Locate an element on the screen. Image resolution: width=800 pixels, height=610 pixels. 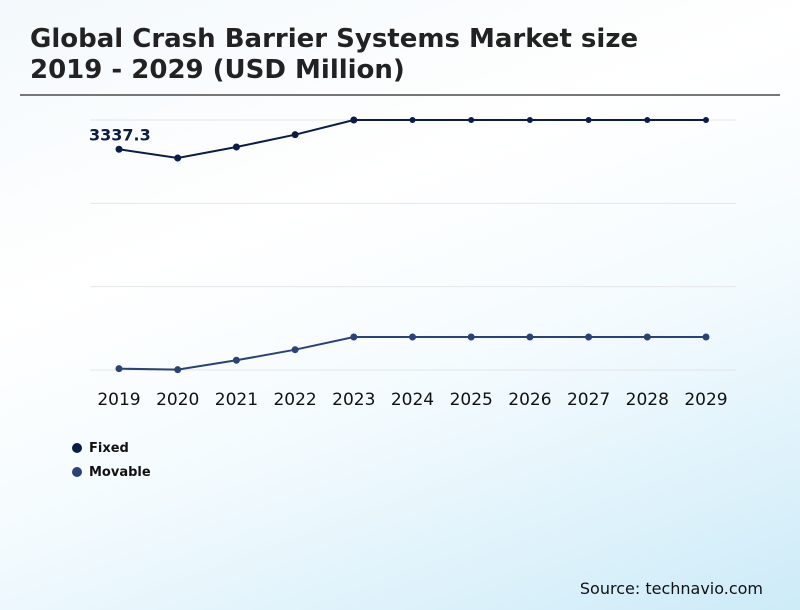
legend-marker-fixed is located at coordinates (77, 448).